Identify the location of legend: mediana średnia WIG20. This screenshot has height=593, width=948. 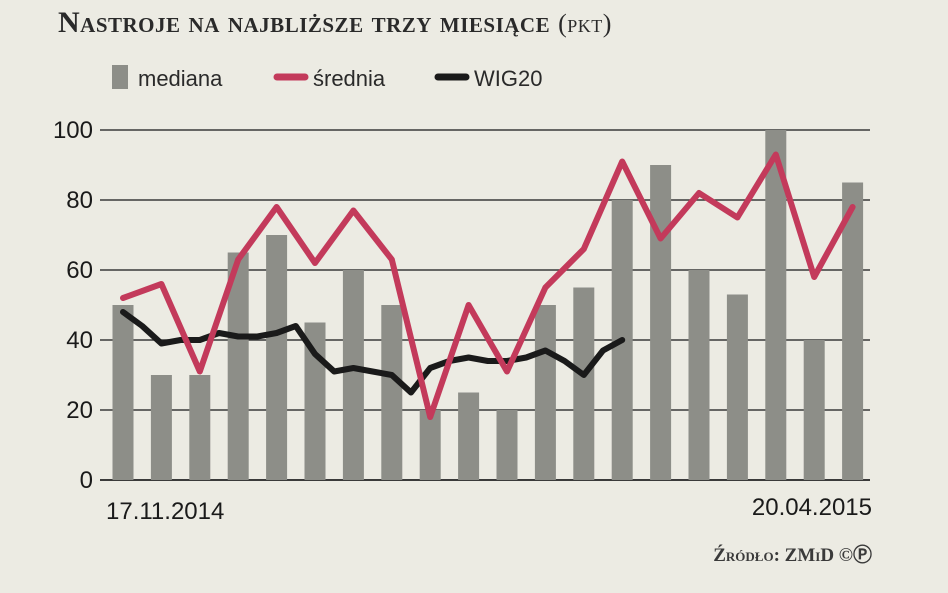
(327, 78).